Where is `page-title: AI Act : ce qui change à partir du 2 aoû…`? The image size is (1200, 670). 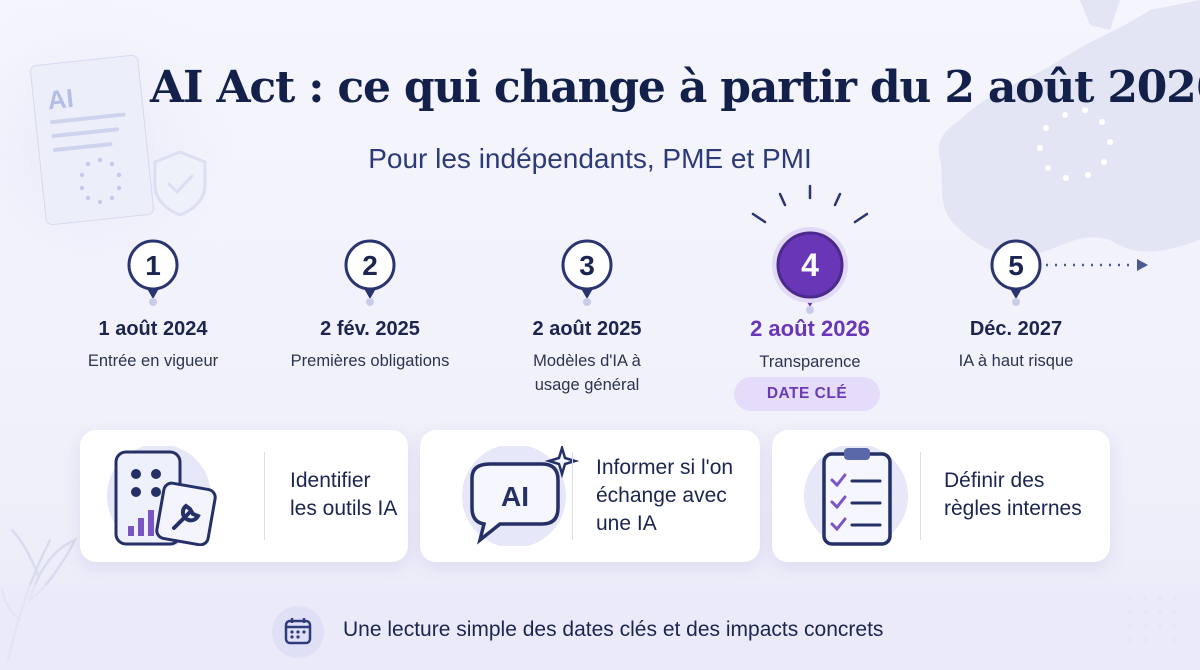 page-title: AI Act : ce qui change à partir du 2 aoû… is located at coordinates (675, 87).